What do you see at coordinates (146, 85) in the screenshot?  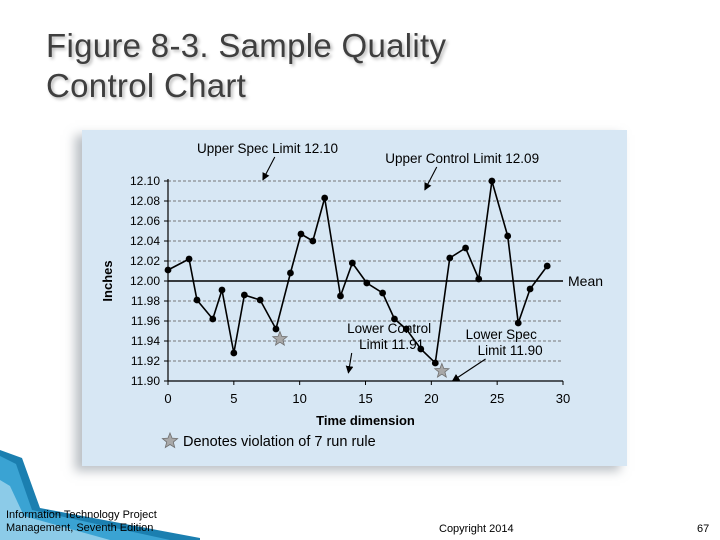 I see `slide-title-line-2: Control Chart` at bounding box center [146, 85].